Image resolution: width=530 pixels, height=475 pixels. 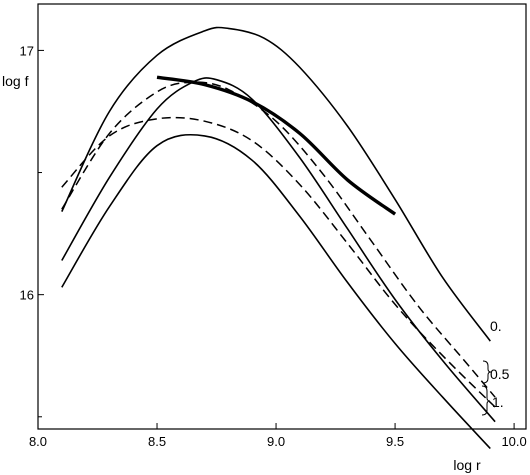 I want to click on brace-0.5, so click(x=487, y=372).